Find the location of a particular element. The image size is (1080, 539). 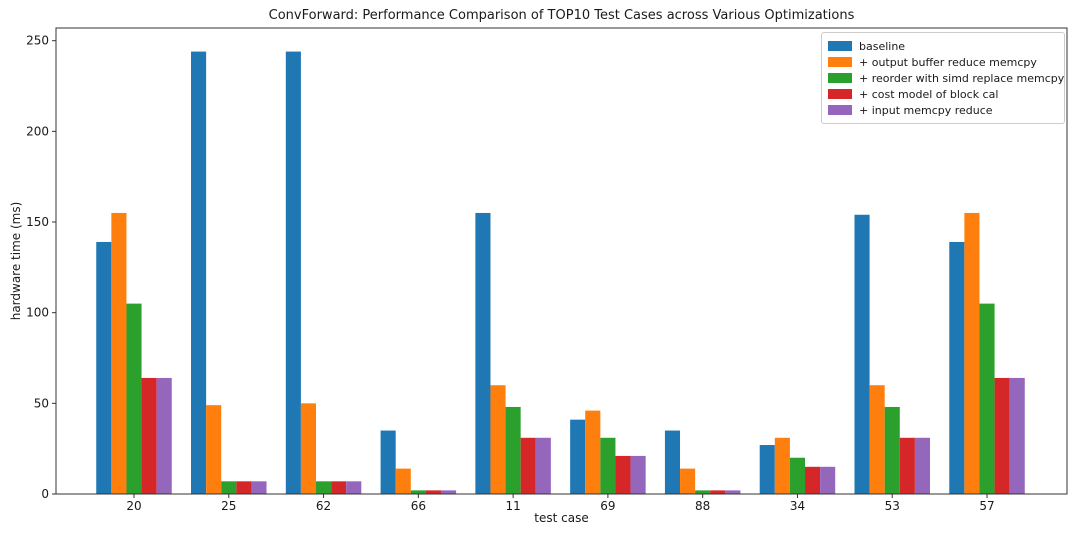

bar-series1-cat5 is located at coordinates (593, 452).